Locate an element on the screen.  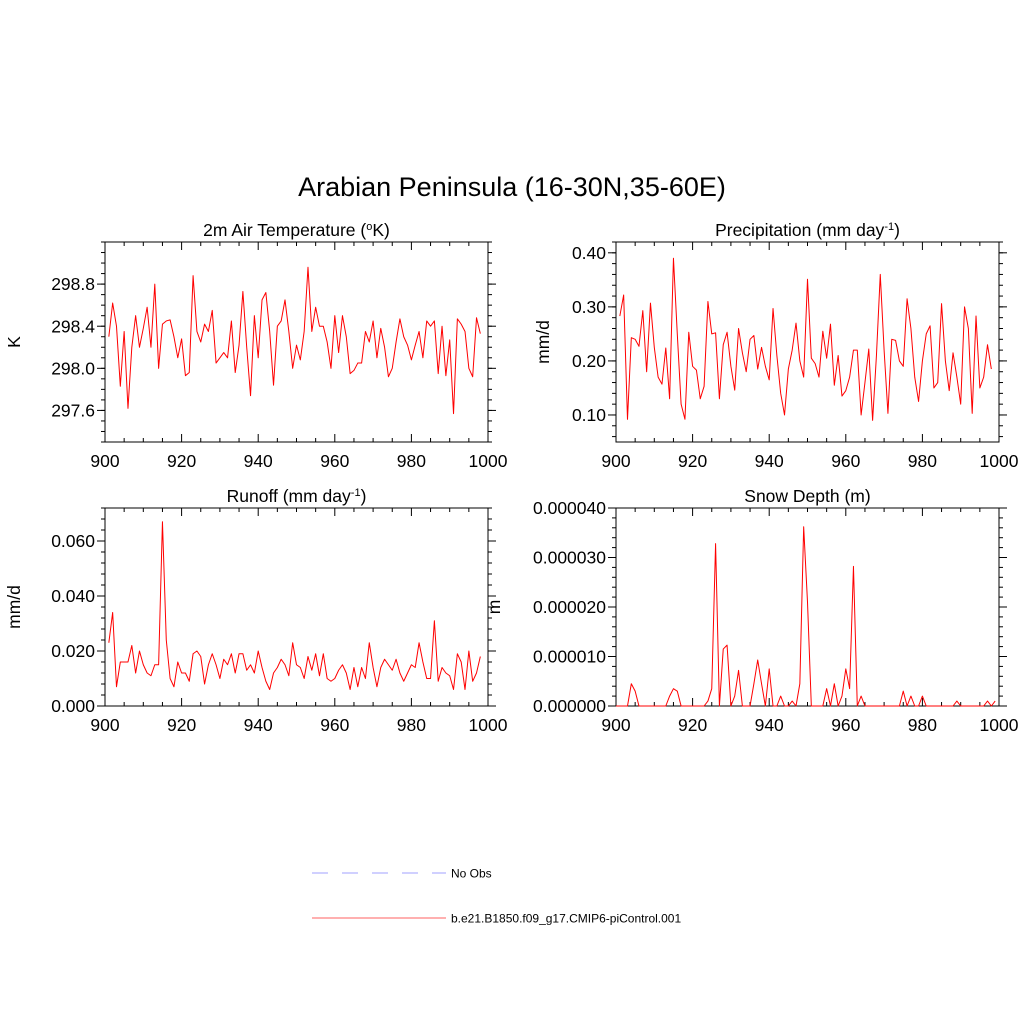
panel-title: Snow Depth (m) is located at coordinates (807, 496).